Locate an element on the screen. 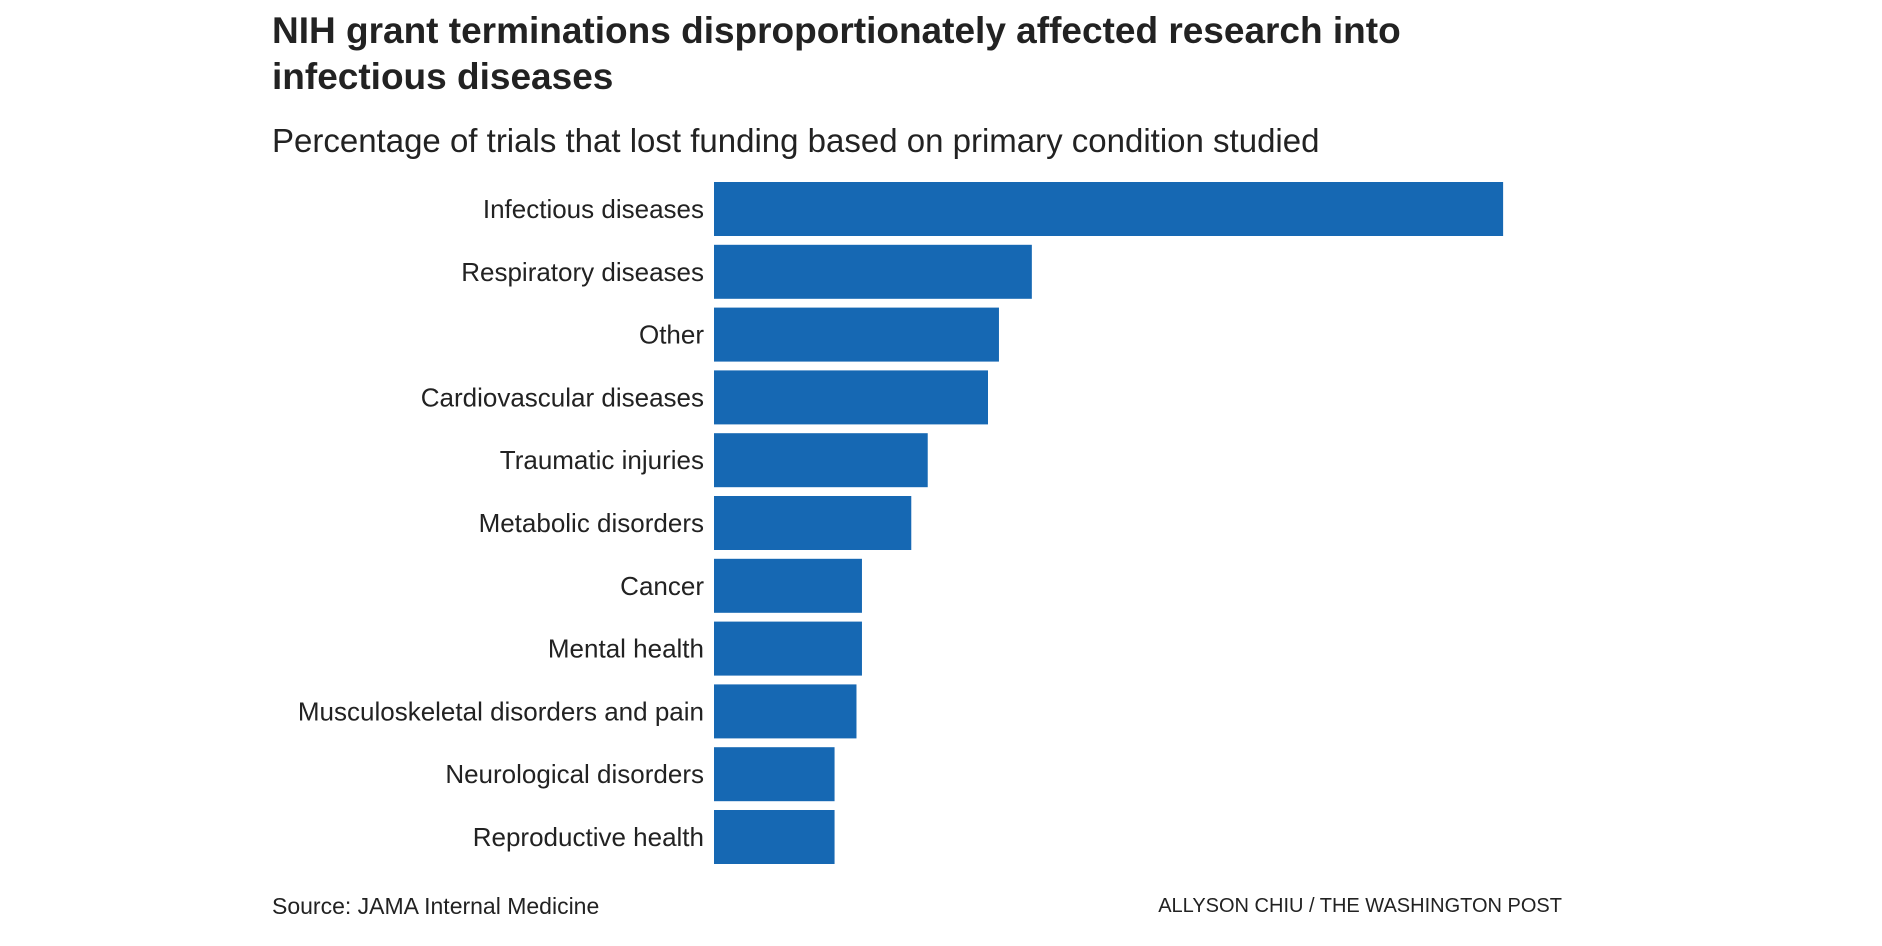 Image resolution: width=1882 pixels, height=946 pixels. bar-cardiovascular-diseases is located at coordinates (851, 397).